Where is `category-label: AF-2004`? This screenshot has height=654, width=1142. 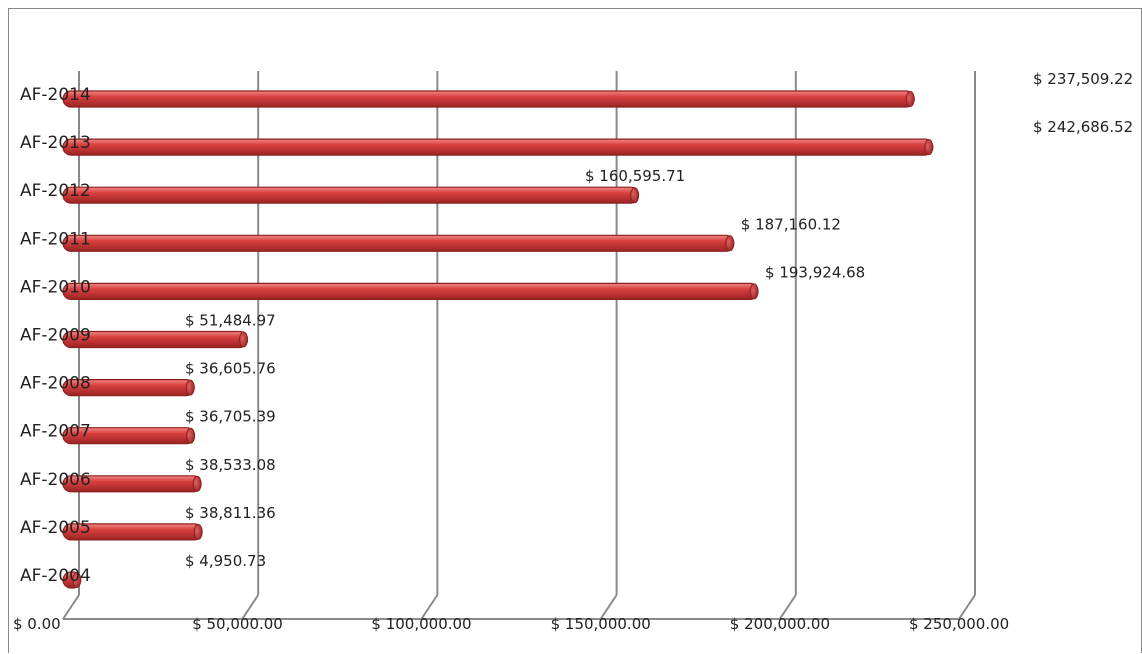 category-label: AF-2004 is located at coordinates (55, 576).